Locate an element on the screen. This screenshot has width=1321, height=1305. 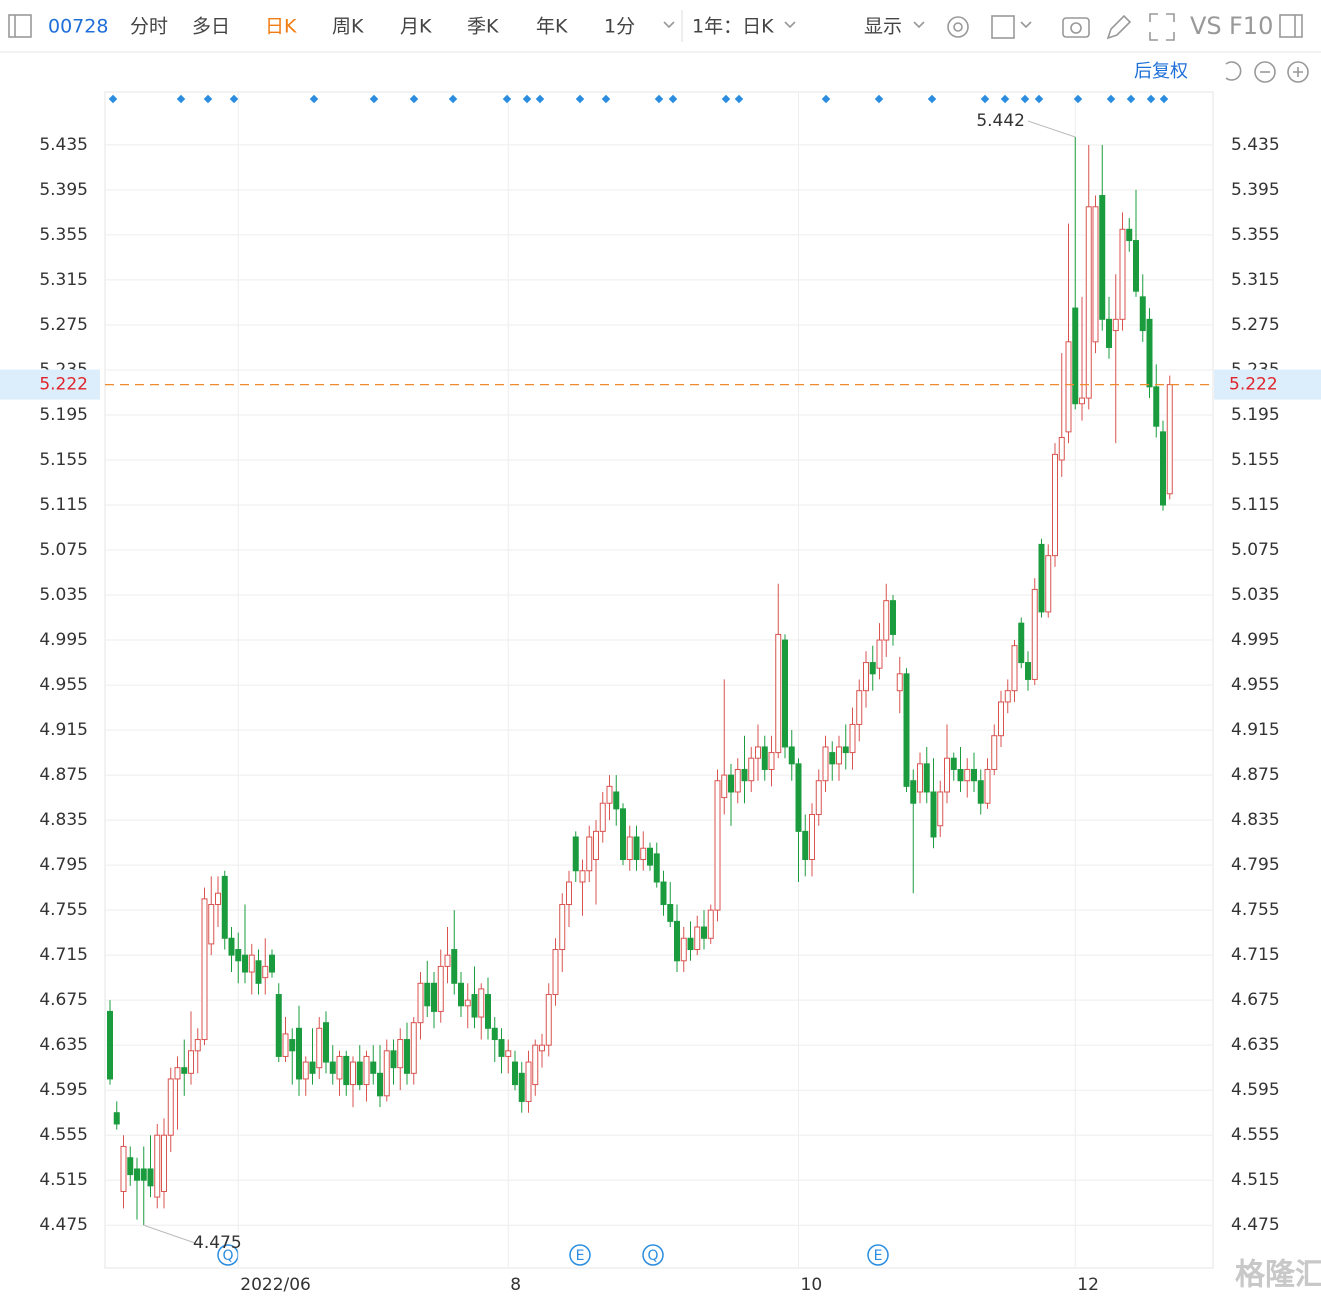
price-highlight is located at coordinates (50, 384).